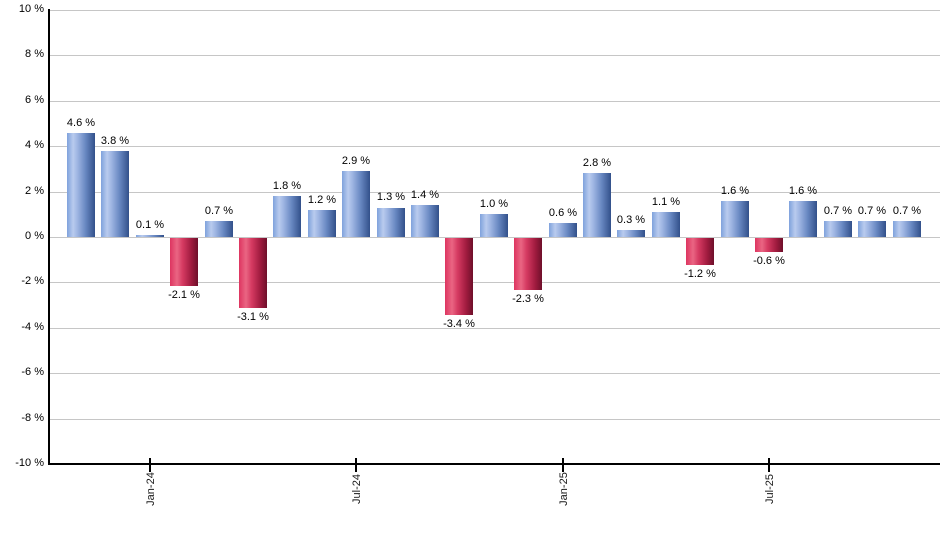 The image size is (940, 550). Describe the element at coordinates (666, 202) in the screenshot. I see `bar-value-label: 1.1 %` at that location.